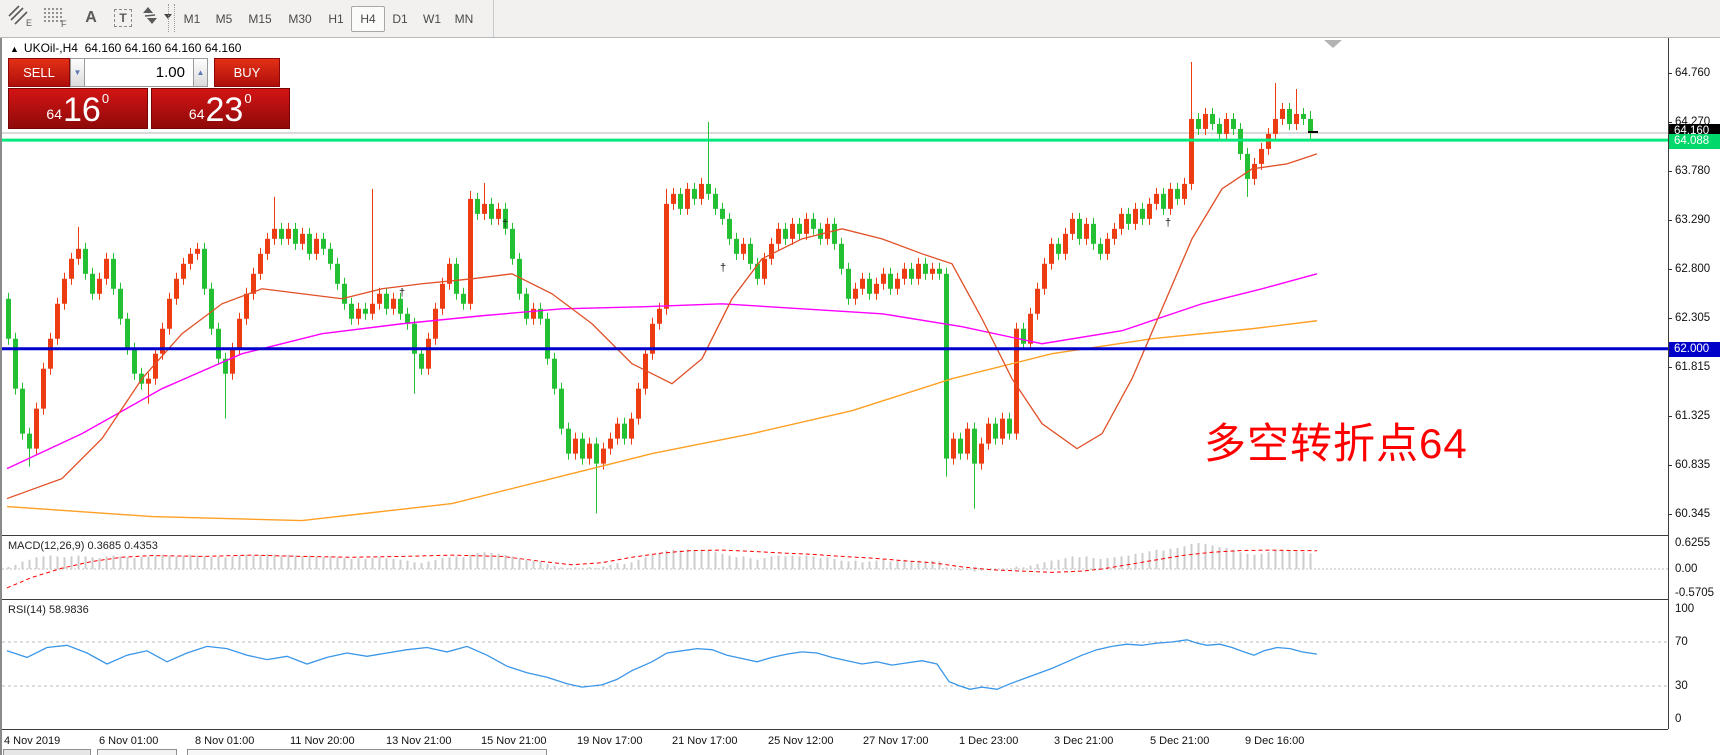 The height and width of the screenshot is (755, 1720). I want to click on timeframe-button-m15: M15, so click(260, 19).